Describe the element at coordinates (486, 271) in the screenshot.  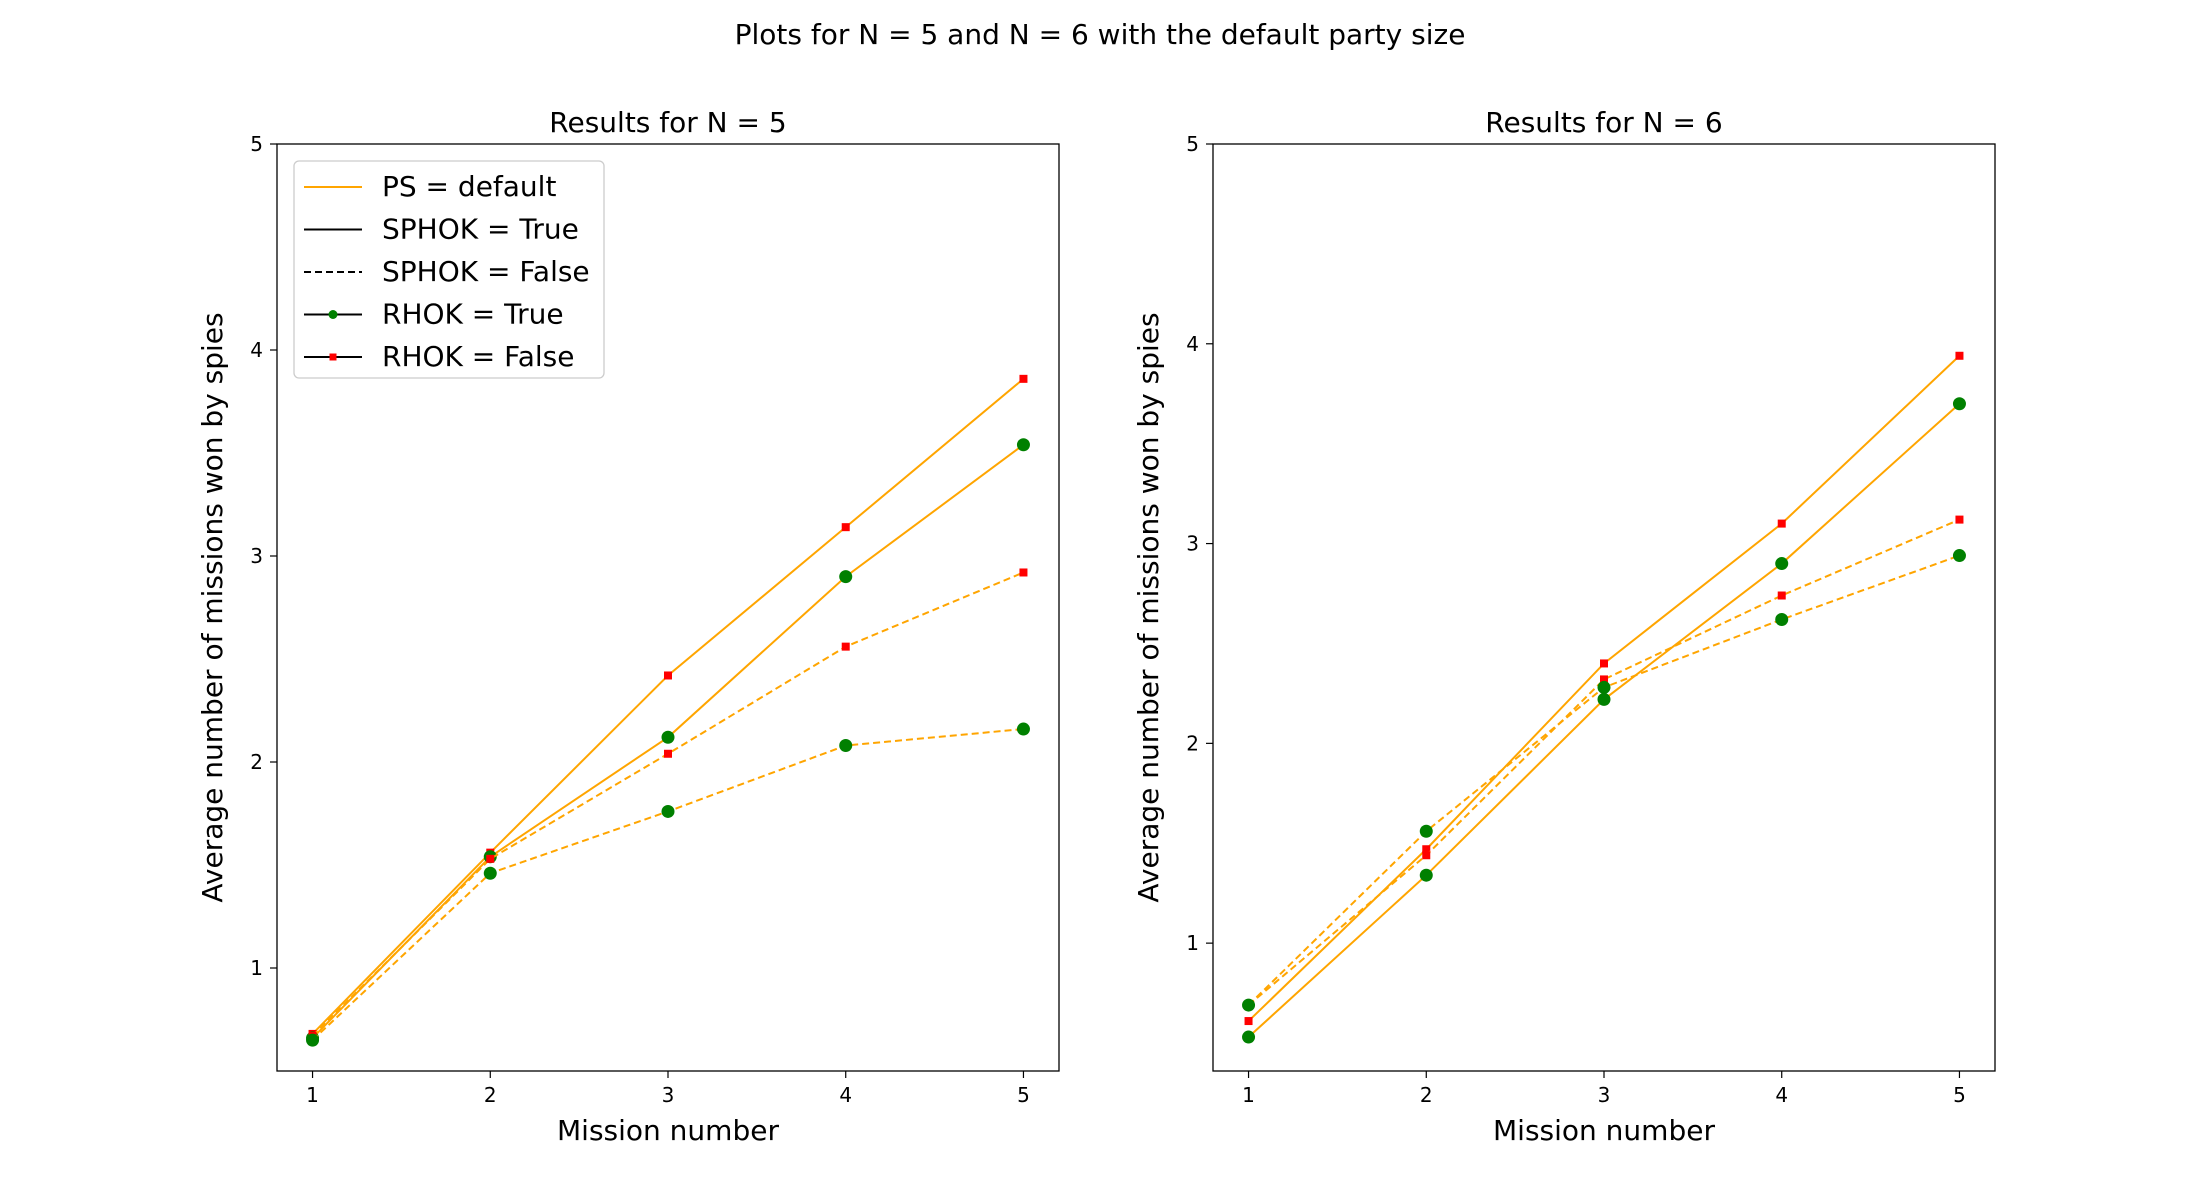
I see `legend-label: SPHOK = False` at that location.